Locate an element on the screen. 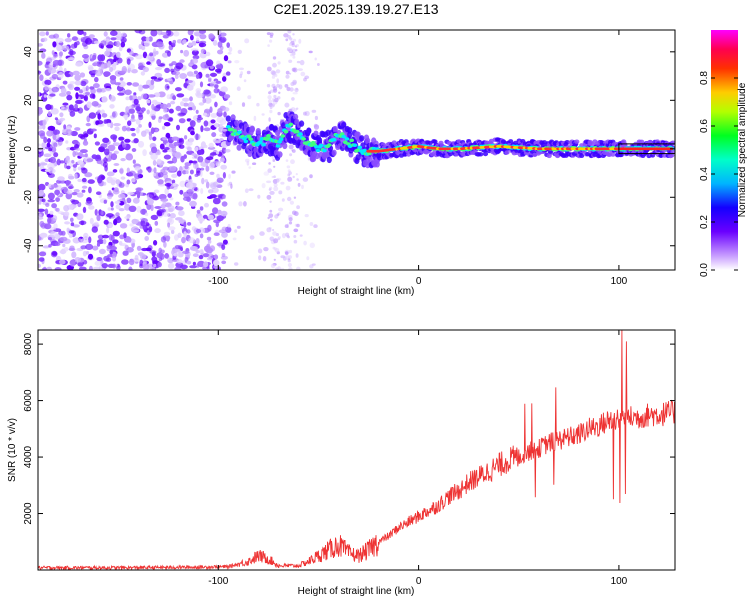 The image size is (750, 600). colorbar-gradient is located at coordinates (724, 150).